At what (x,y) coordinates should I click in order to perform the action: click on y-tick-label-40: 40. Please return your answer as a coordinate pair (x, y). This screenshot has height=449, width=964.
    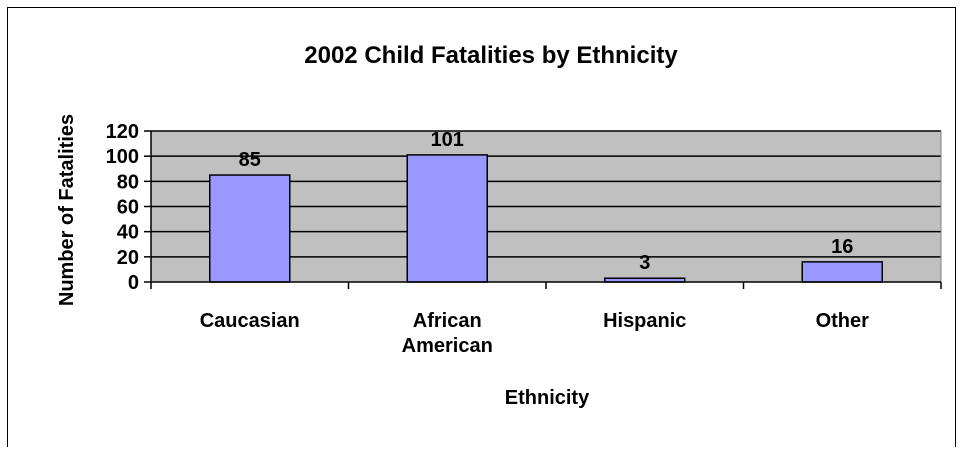
    Looking at the image, I should click on (128, 233).